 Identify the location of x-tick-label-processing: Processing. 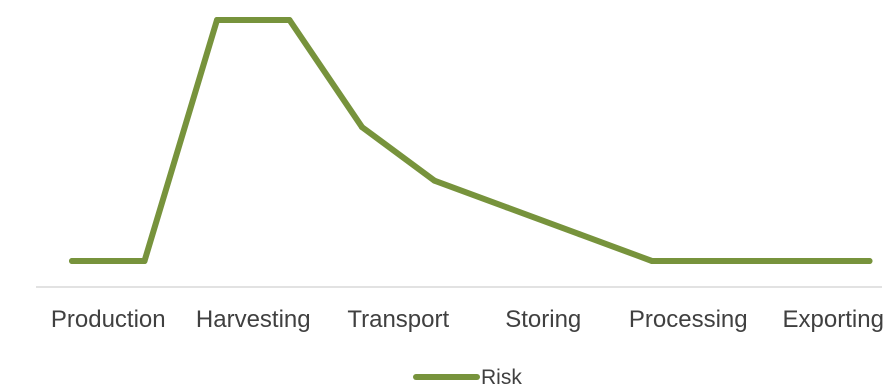
(688, 319).